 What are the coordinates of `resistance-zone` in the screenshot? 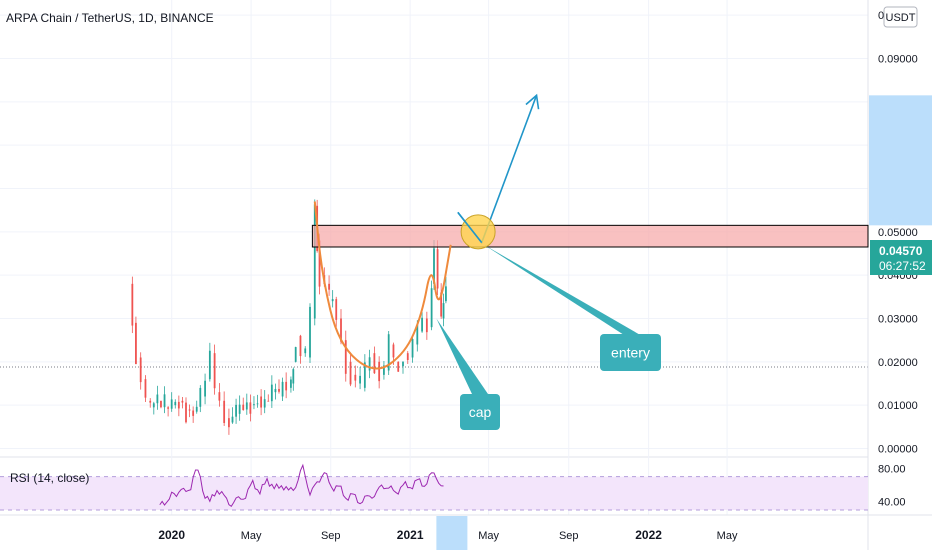 It's located at (590, 236).